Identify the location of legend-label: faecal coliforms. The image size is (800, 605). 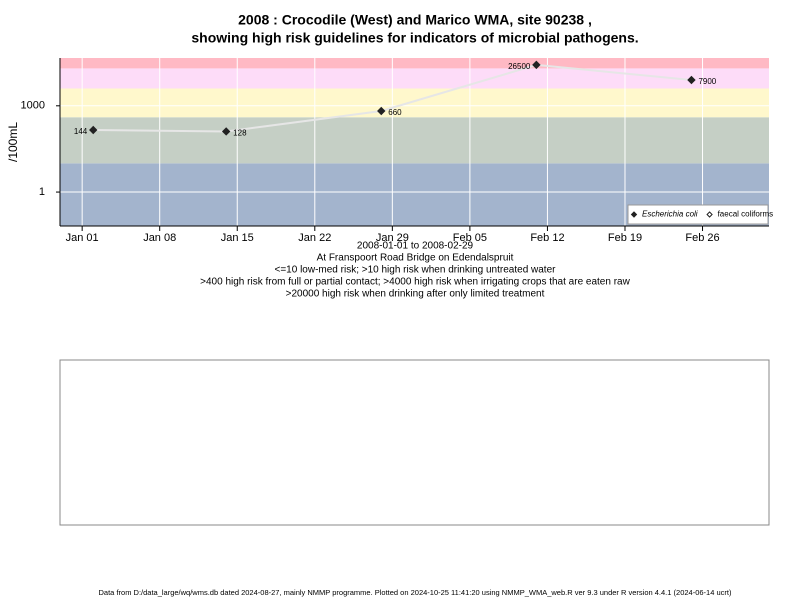
(746, 214).